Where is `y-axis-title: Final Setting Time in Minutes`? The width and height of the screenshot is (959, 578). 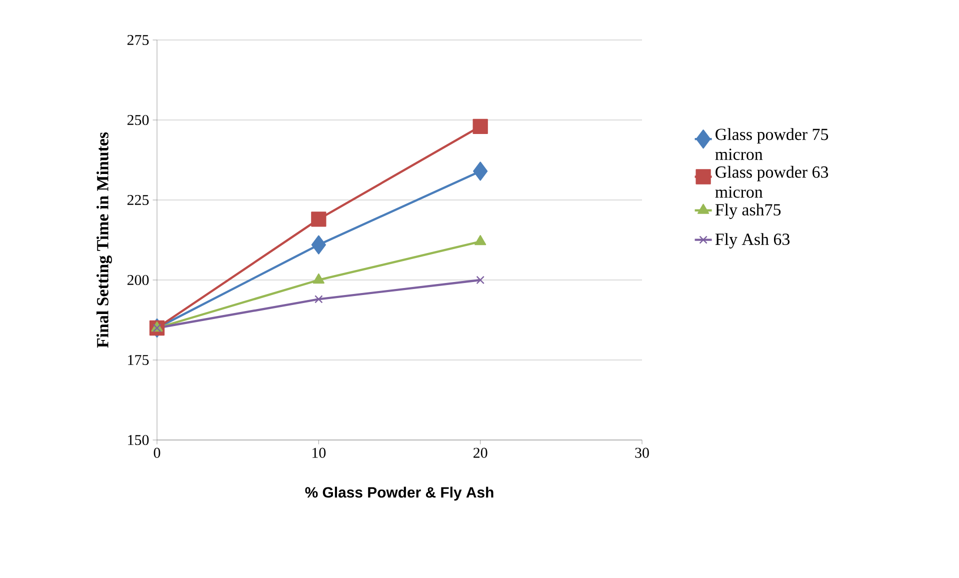
y-axis-title: Final Setting Time in Minutes is located at coordinates (104, 240).